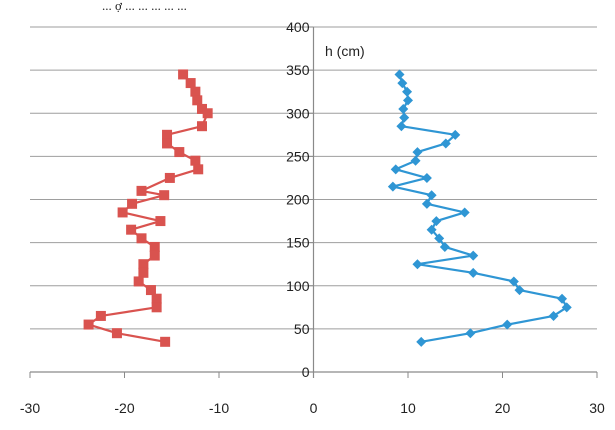 The image size is (615, 430). Describe the element at coordinates (30, 408) in the screenshot. I see `x-tick-label: -30` at that location.